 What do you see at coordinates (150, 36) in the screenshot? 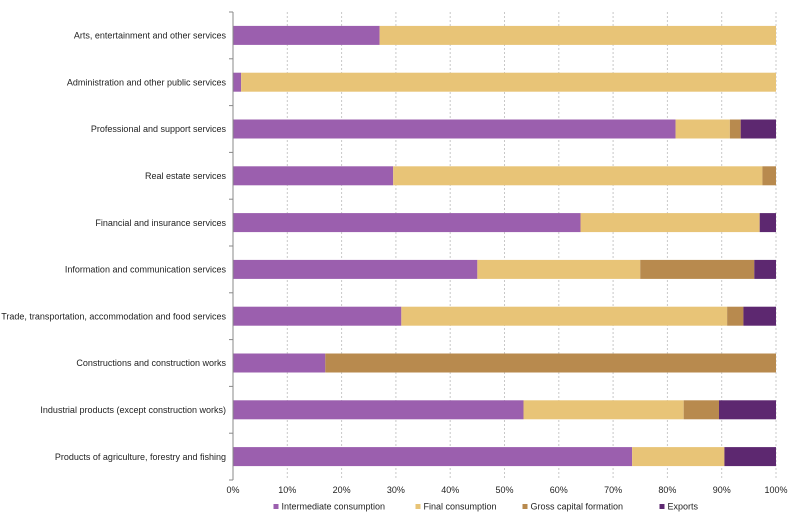
I see `category-label: Arts, entertainment and other services` at bounding box center [150, 36].